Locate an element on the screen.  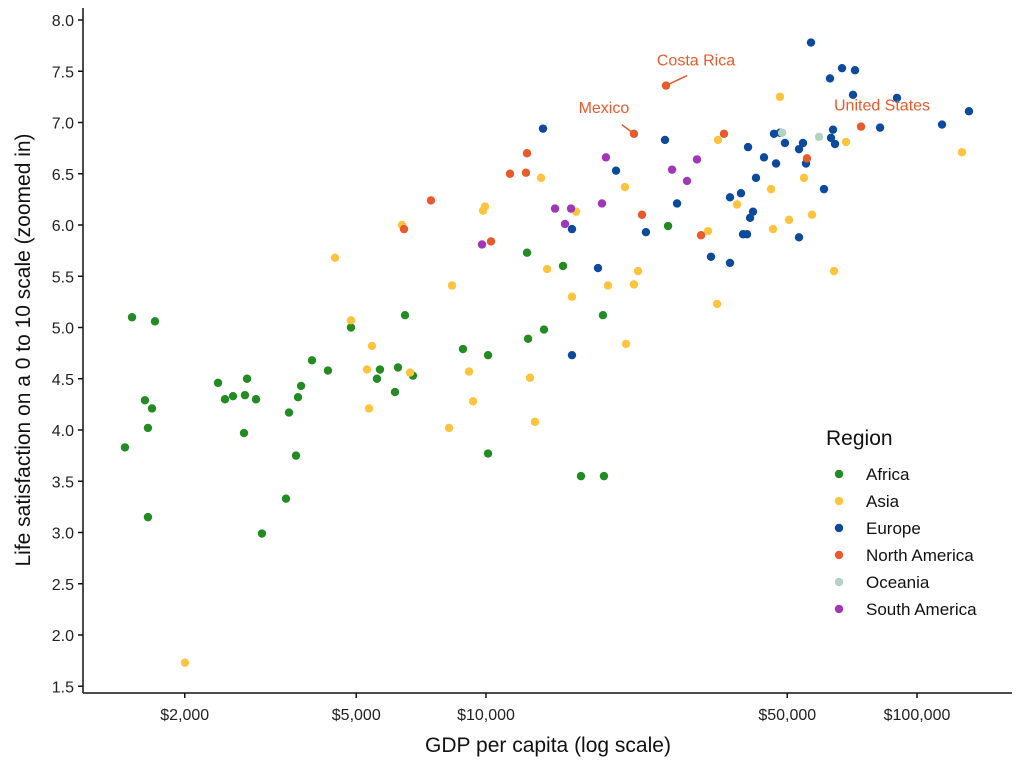
y-tick-label: 2.0 is located at coordinates (63, 636).